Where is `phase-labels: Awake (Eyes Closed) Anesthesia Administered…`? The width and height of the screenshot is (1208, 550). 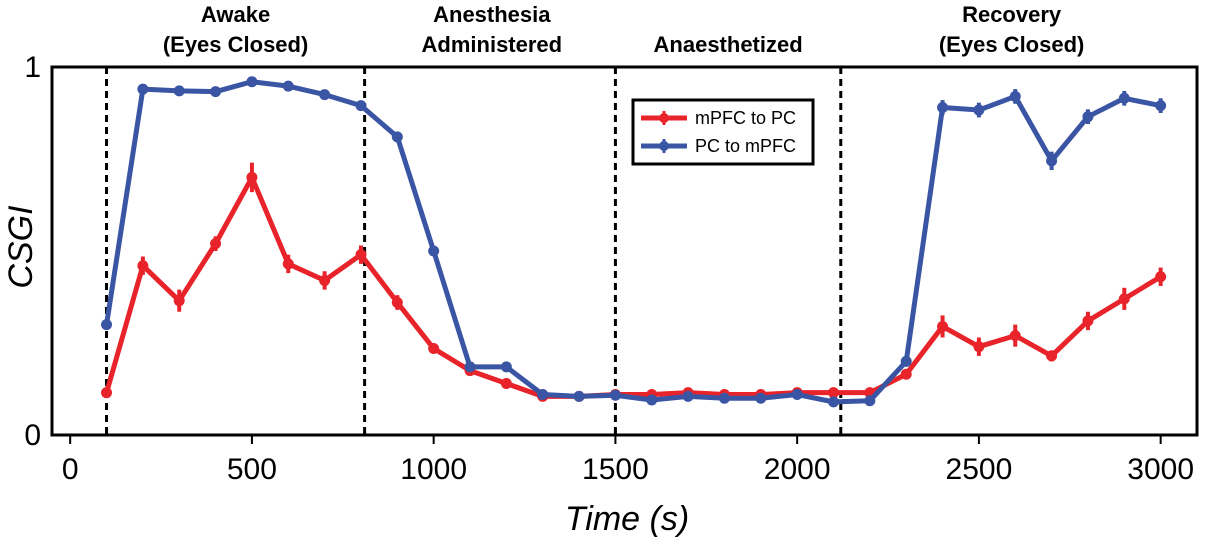
phase-labels: Awake (Eyes Closed) Anesthesia Administered… is located at coordinates (624, 29).